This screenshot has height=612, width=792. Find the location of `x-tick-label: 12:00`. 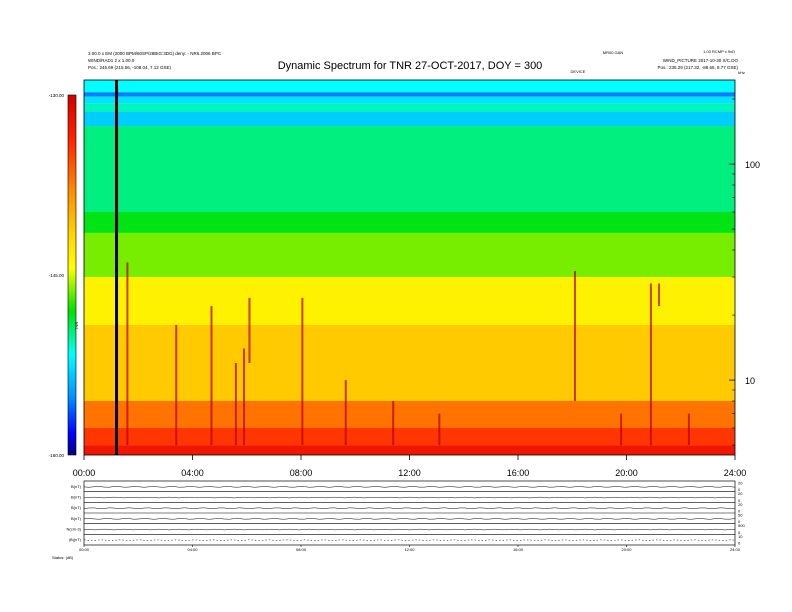

x-tick-label: 12:00 is located at coordinates (409, 473).